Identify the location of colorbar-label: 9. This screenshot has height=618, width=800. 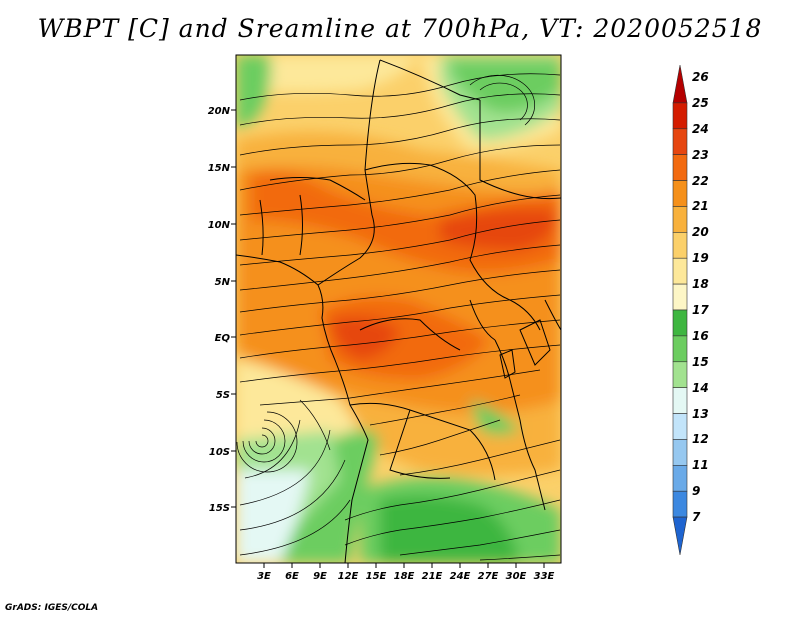
(696, 491).